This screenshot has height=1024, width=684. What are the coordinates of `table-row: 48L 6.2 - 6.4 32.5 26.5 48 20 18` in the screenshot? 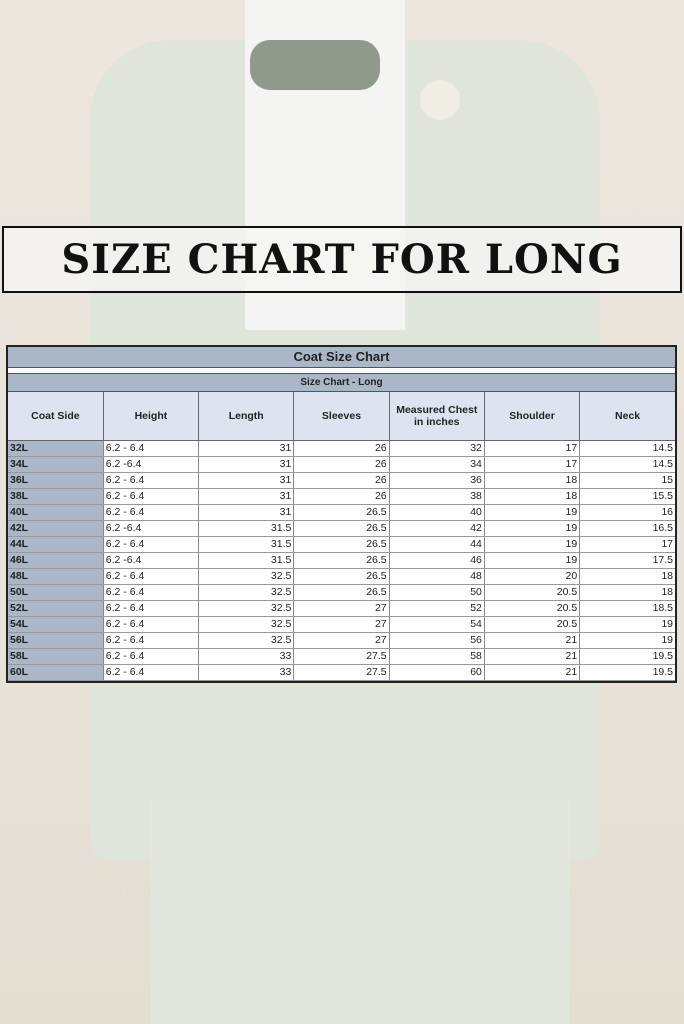 It's located at (341, 576).